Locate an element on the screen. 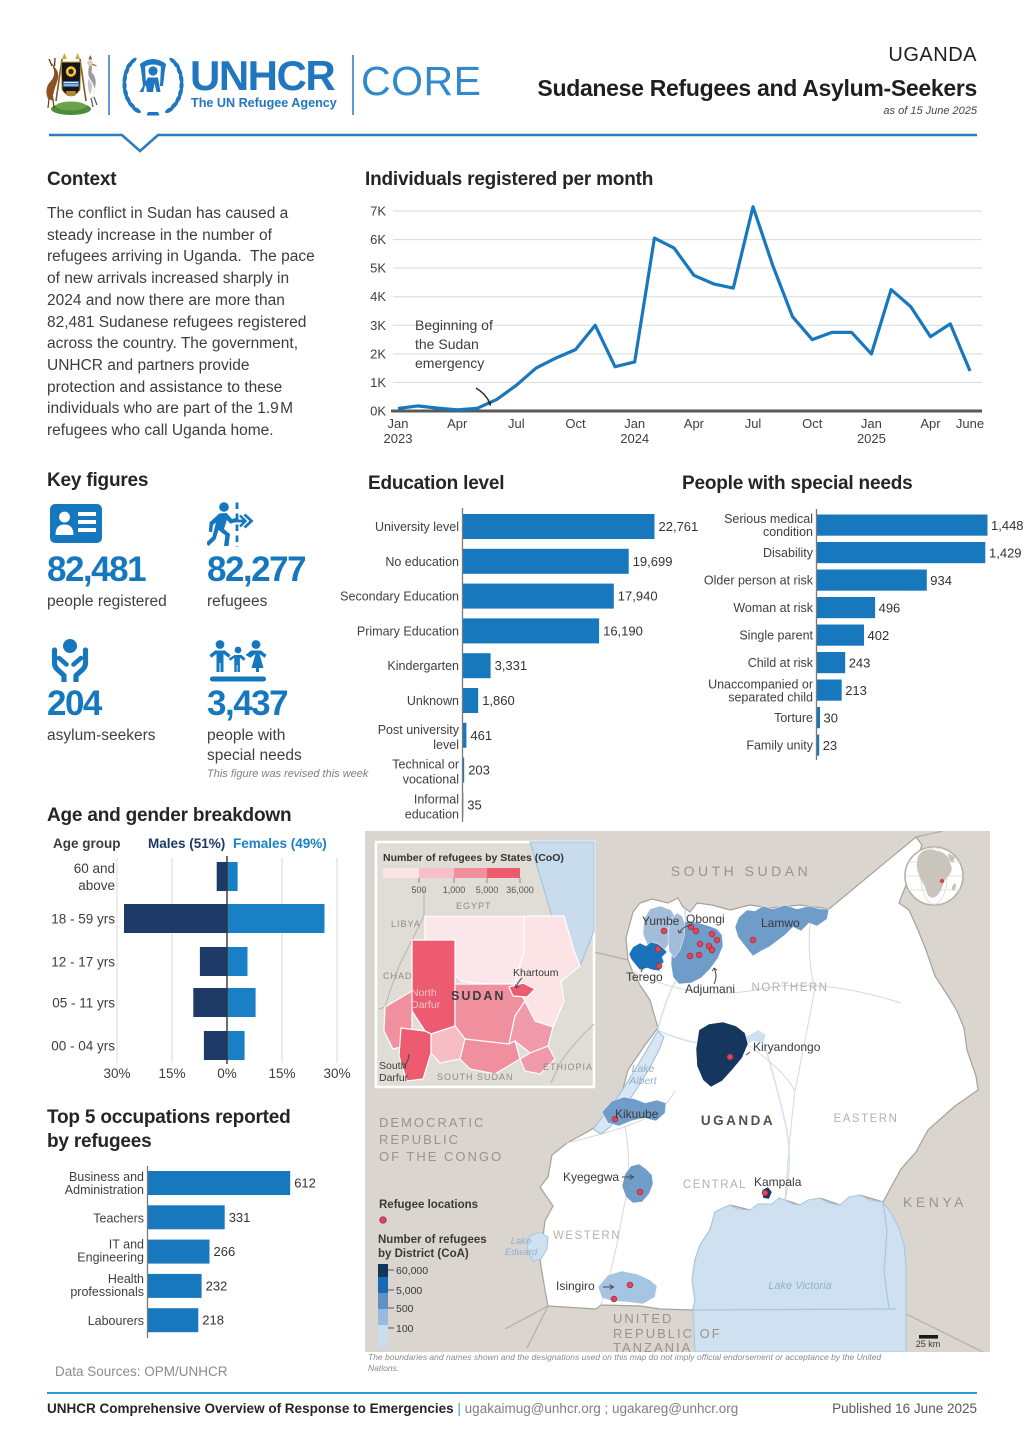 The image size is (1024, 1449). svg-text: No education is located at coordinates (422, 562).